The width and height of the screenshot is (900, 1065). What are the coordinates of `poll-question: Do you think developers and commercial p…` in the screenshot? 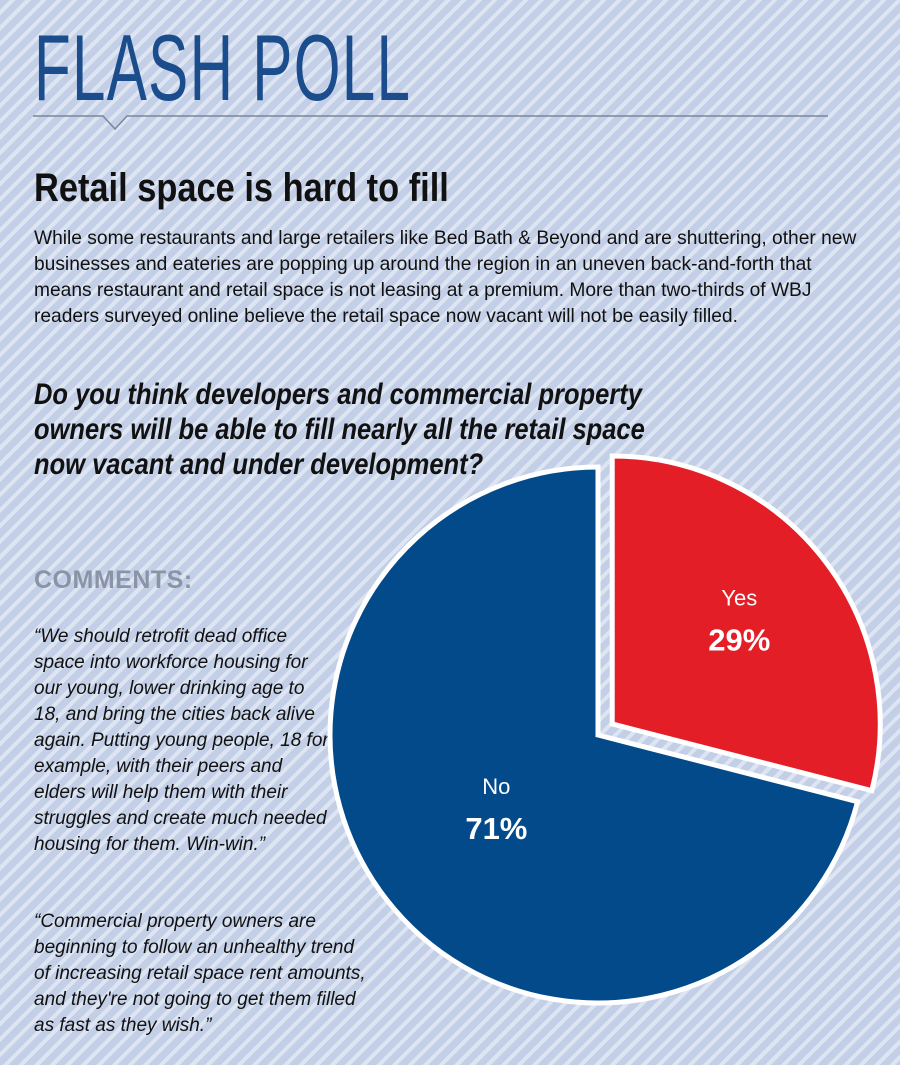 It's located at (339, 429).